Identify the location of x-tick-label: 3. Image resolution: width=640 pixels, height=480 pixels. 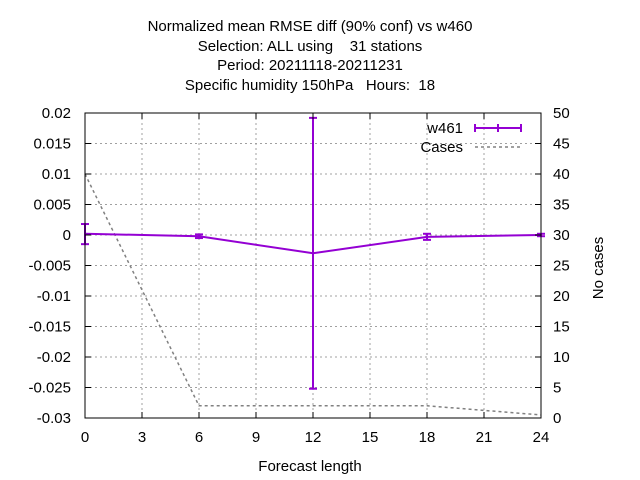
(142, 437).